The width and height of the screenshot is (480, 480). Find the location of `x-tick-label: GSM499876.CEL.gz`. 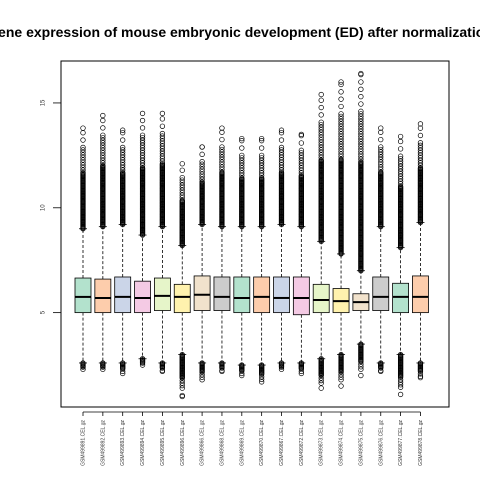

x-tick-label: GSM499876.CEL.gz is located at coordinates (381, 443).